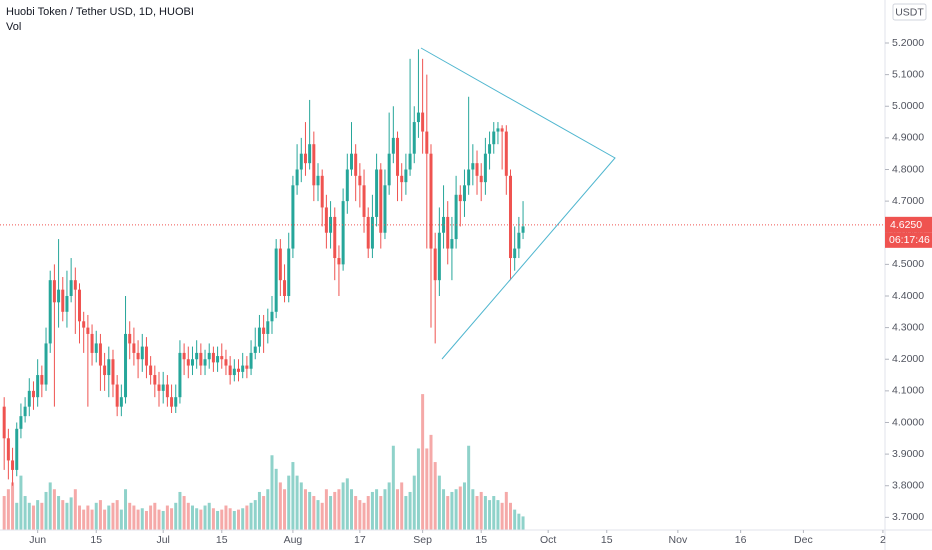 The height and width of the screenshot is (550, 932). I want to click on currency-box, so click(909, 12).